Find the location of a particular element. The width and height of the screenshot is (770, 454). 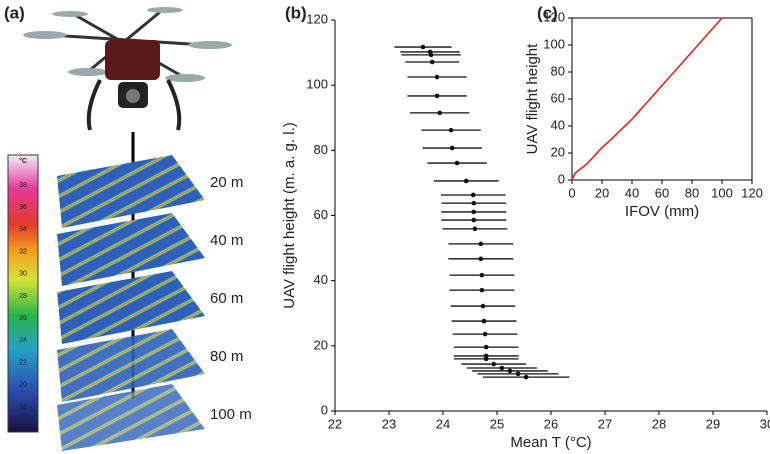

height-label: 60 m is located at coordinates (226, 298).